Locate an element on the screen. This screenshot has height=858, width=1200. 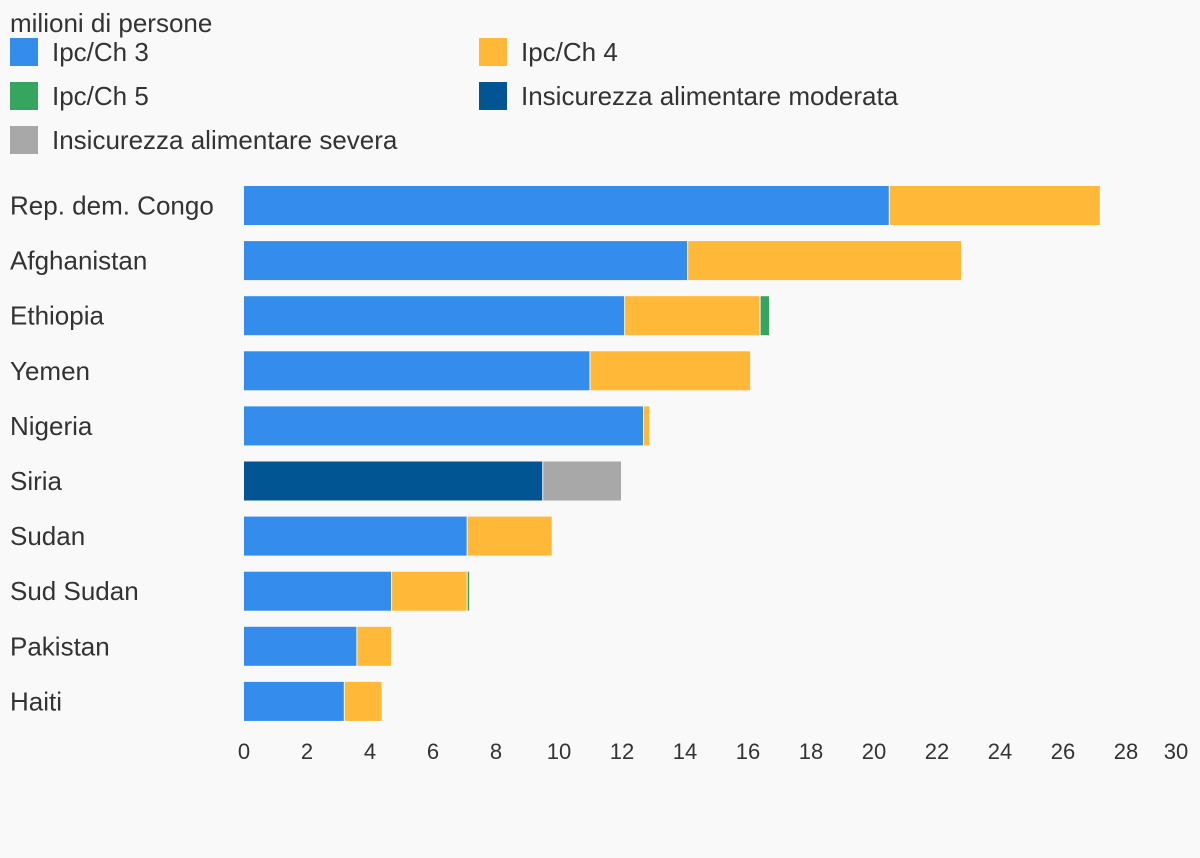
x-tick-label: 22 is located at coordinates (937, 751).